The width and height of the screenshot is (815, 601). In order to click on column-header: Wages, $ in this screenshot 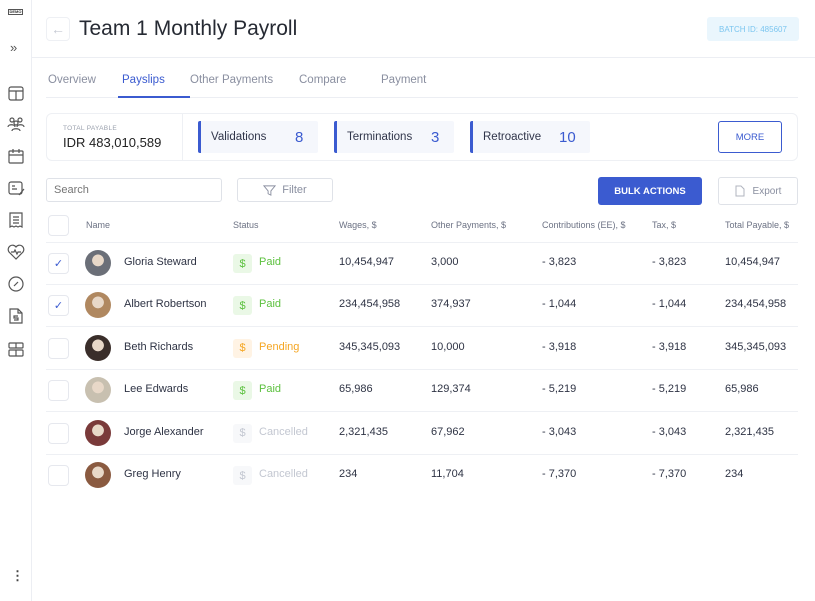, I will do `click(358, 225)`.